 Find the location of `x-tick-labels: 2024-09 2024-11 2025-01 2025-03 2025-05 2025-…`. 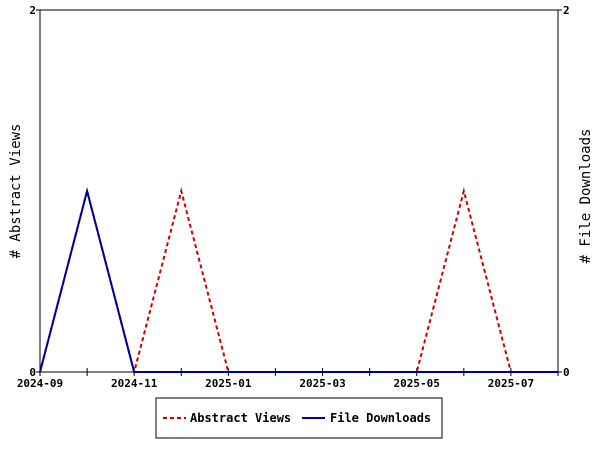

x-tick-labels: 2024-09 2024-11 2025-01 2025-03 2025-05 2025-… is located at coordinates (275, 383).